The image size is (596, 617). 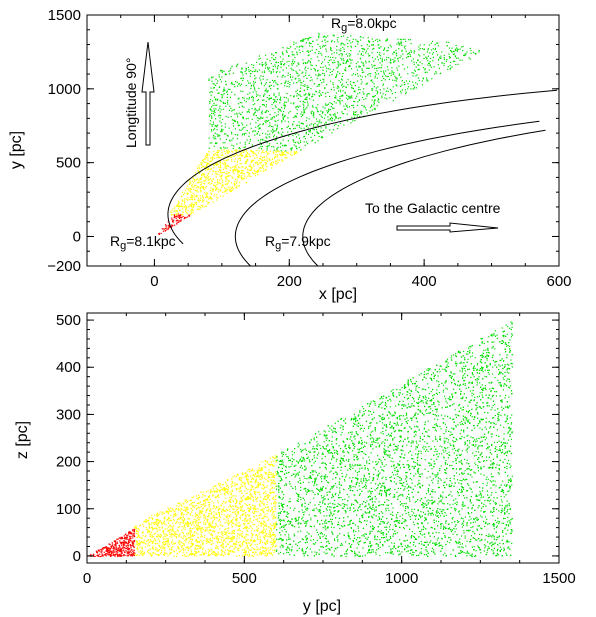 What do you see at coordinates (424, 198) in the screenshot?
I see `galactocentric-arc` at bounding box center [424, 198].